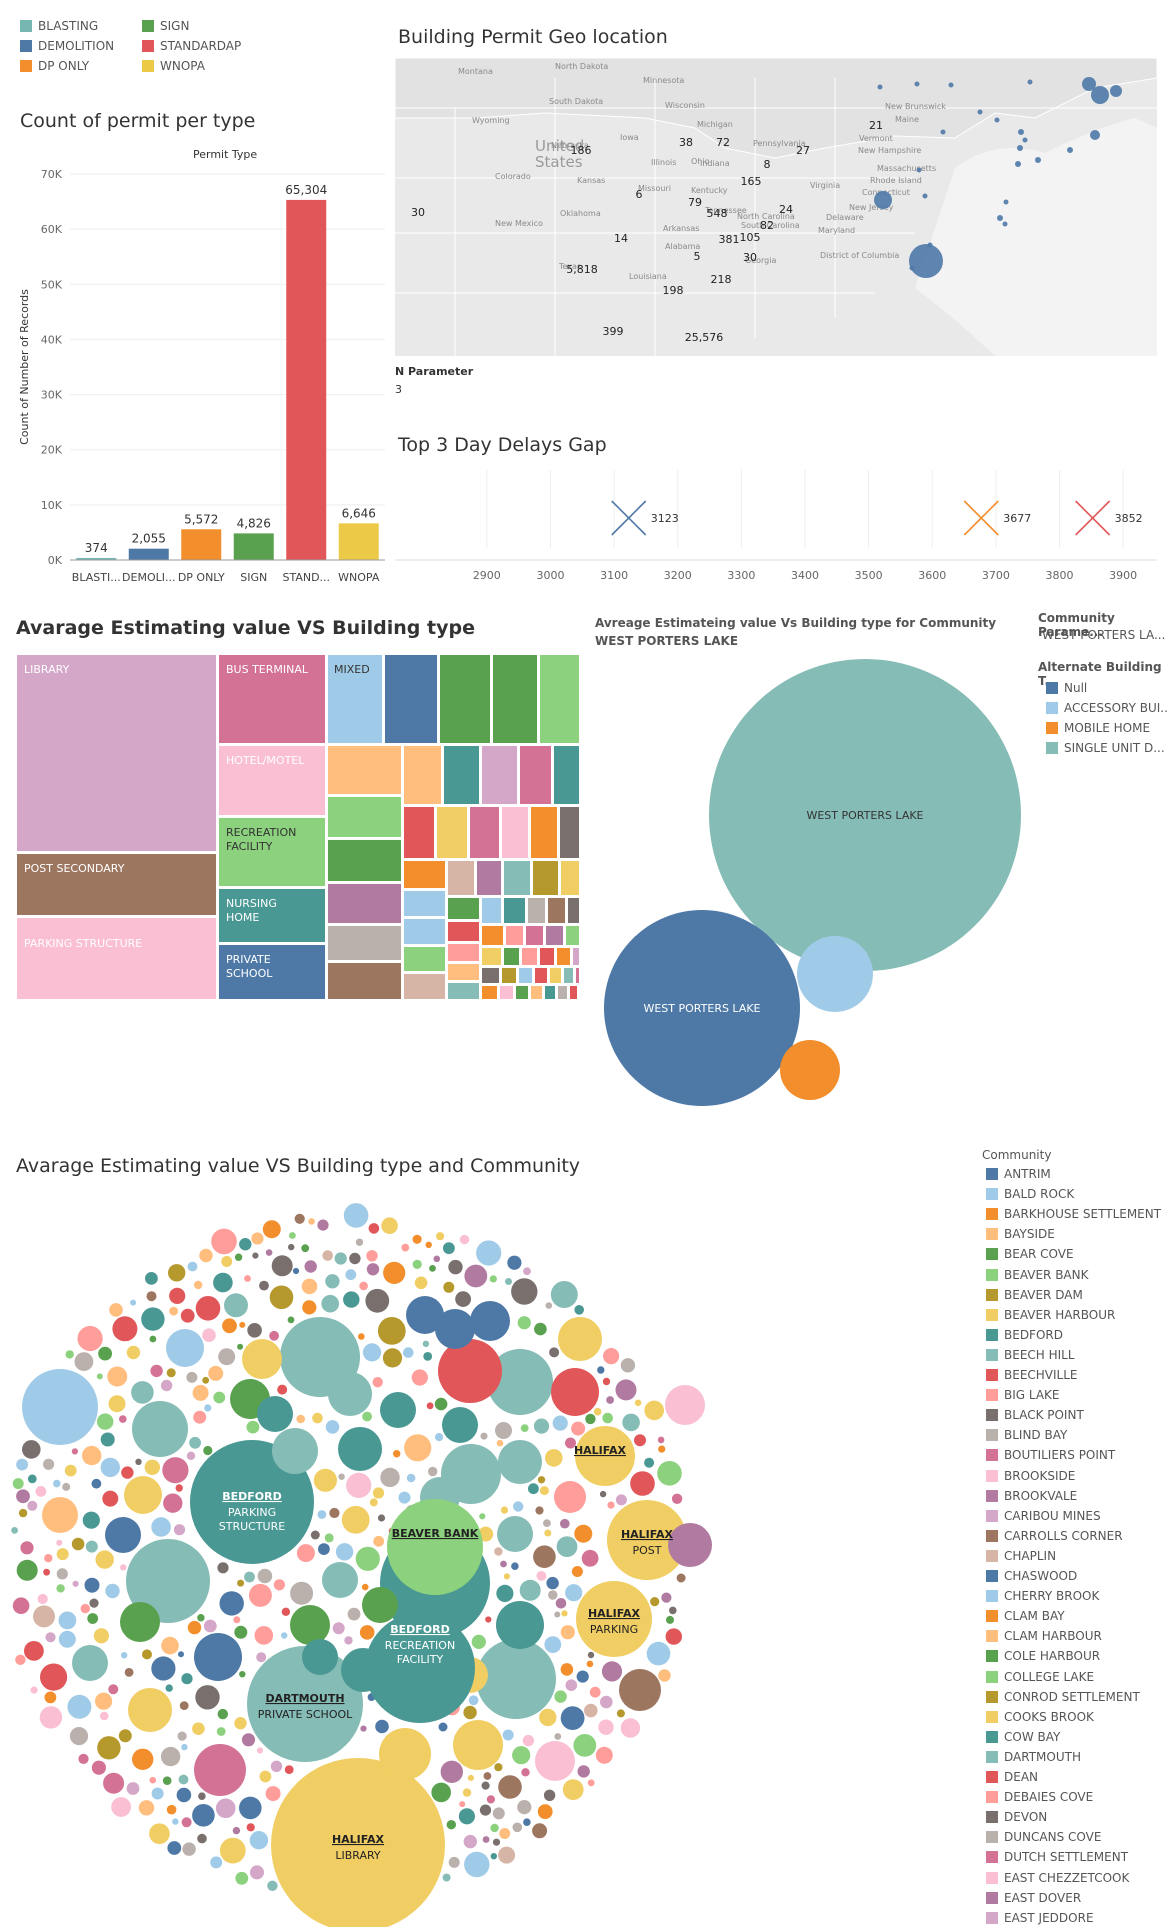  What do you see at coordinates (1026, 1435) in the screenshot?
I see `community-legend-item: BLIND BAY` at bounding box center [1026, 1435].